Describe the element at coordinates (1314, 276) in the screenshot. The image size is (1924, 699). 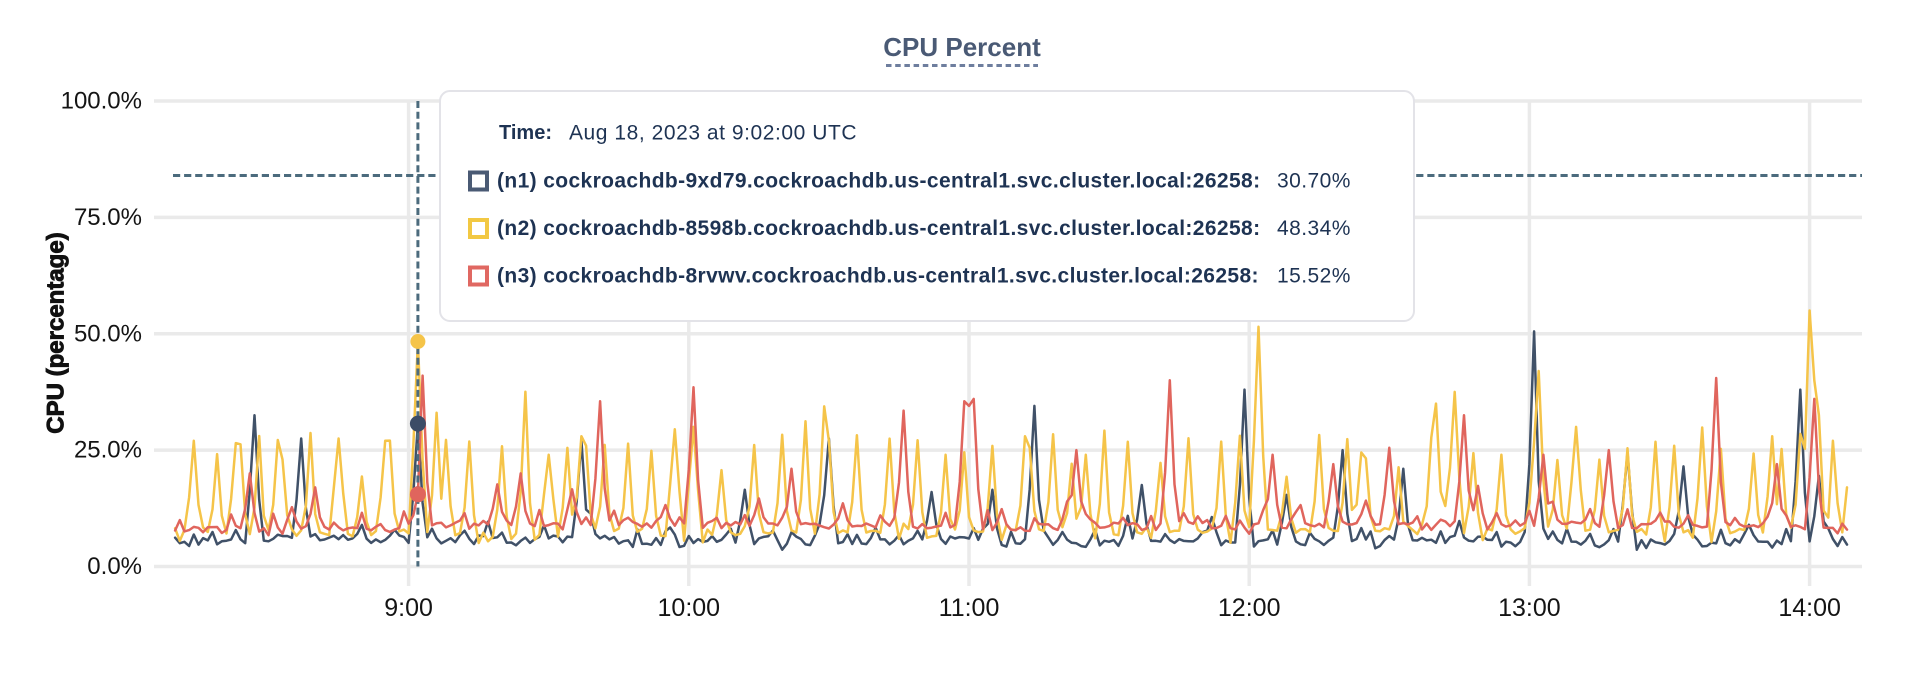
I see `svg-text: 15.52%` at that location.